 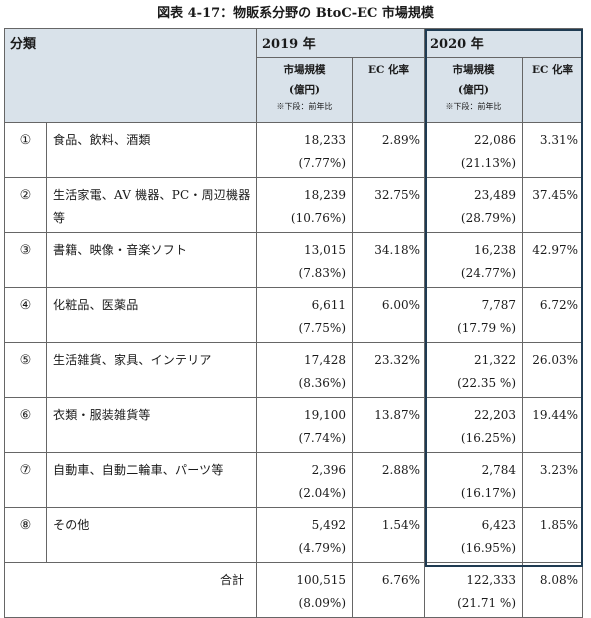 I want to click on total-2019-cell: 100,515 (8.09%), so click(x=305, y=590).